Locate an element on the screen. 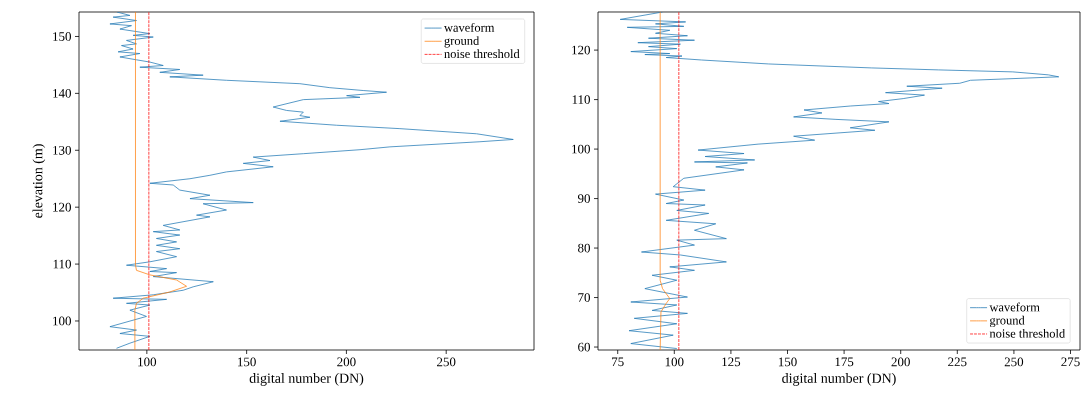 The height and width of the screenshot is (406, 1085). x-tick-label: 275 is located at coordinates (1070, 362).